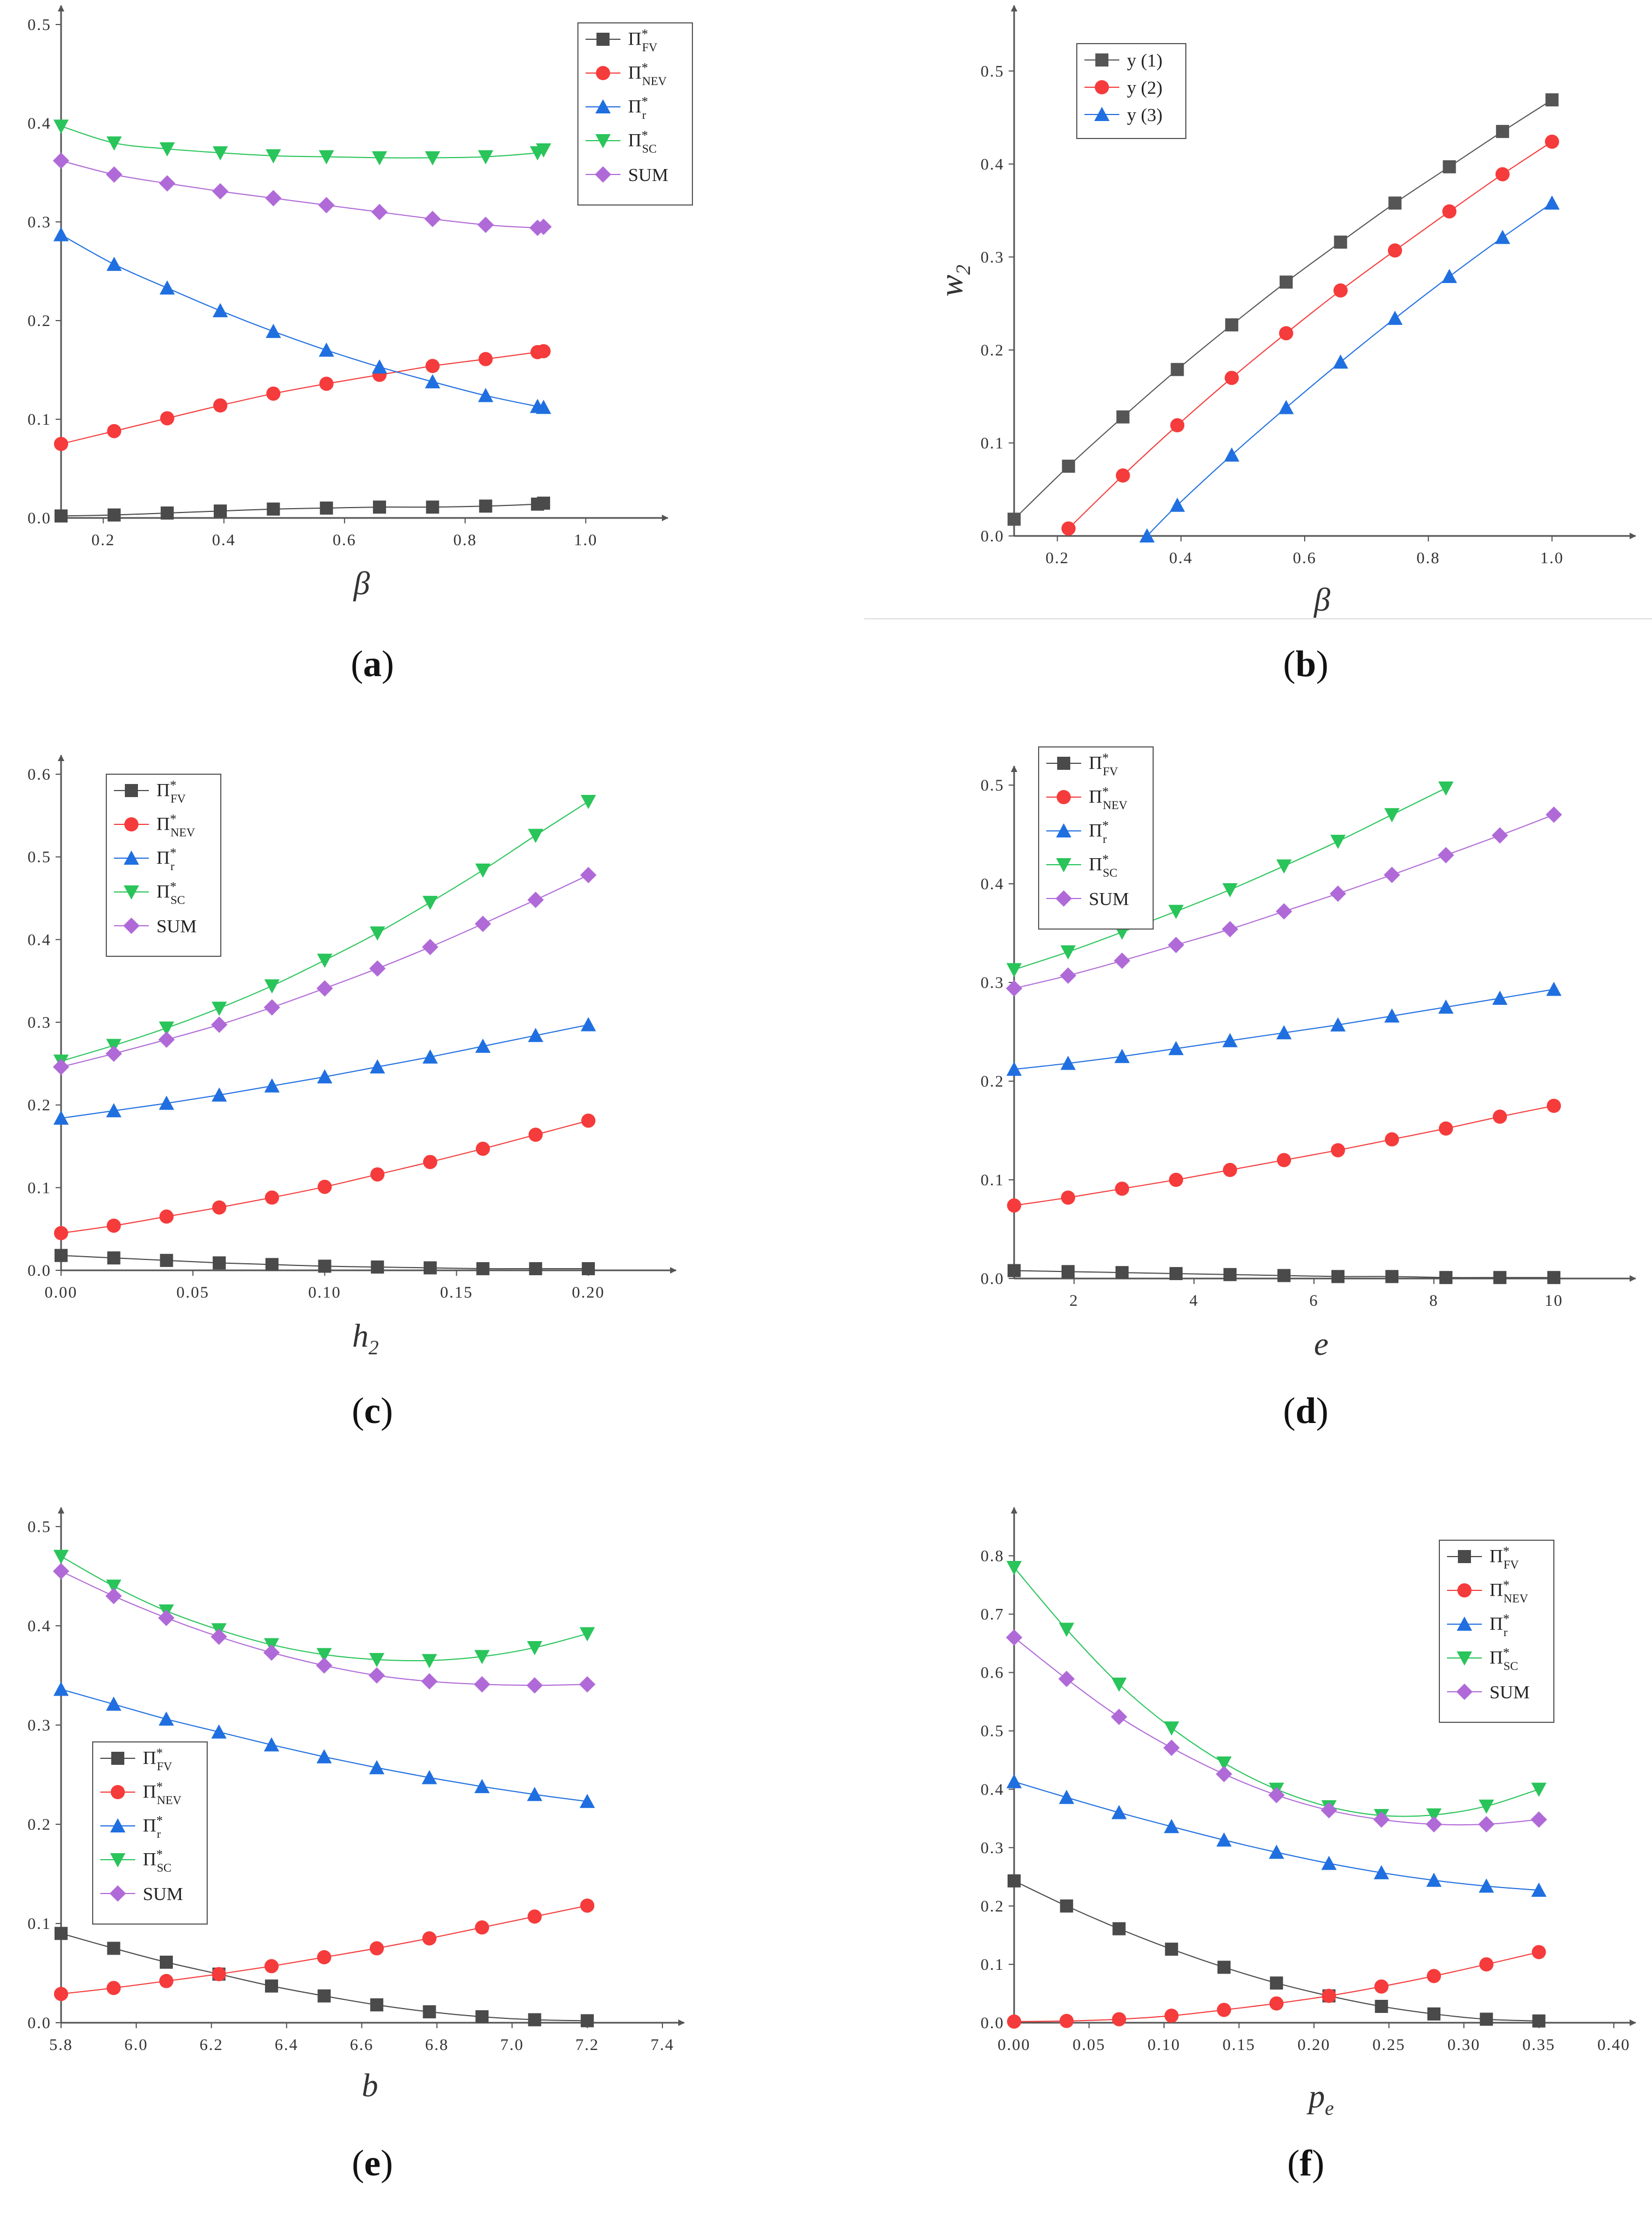  Describe the element at coordinates (465, 540) in the screenshot. I see `x-tick-label: 0.8` at that location.